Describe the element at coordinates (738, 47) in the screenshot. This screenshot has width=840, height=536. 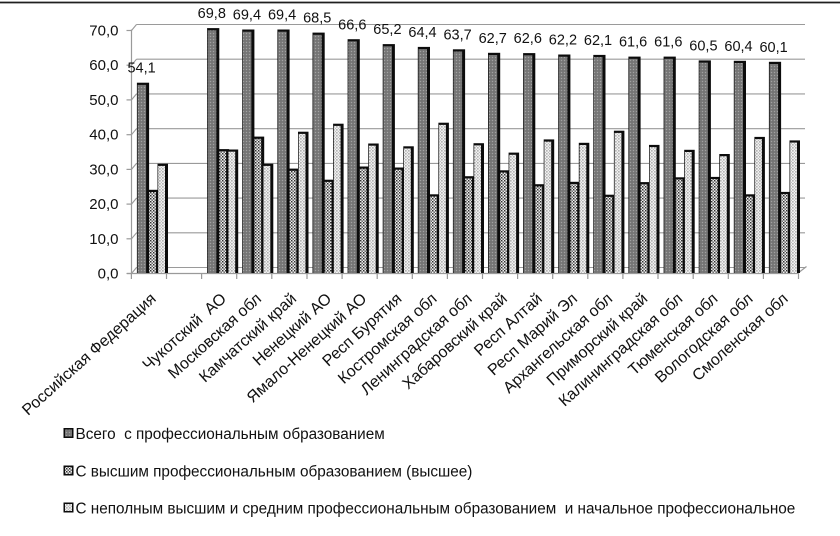
I see `svg-text: 60,4` at that location.